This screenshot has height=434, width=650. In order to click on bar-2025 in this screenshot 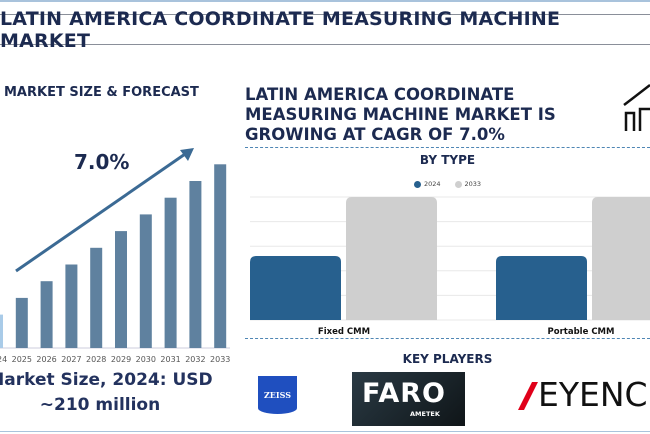, I will do `click(21, 322)`.